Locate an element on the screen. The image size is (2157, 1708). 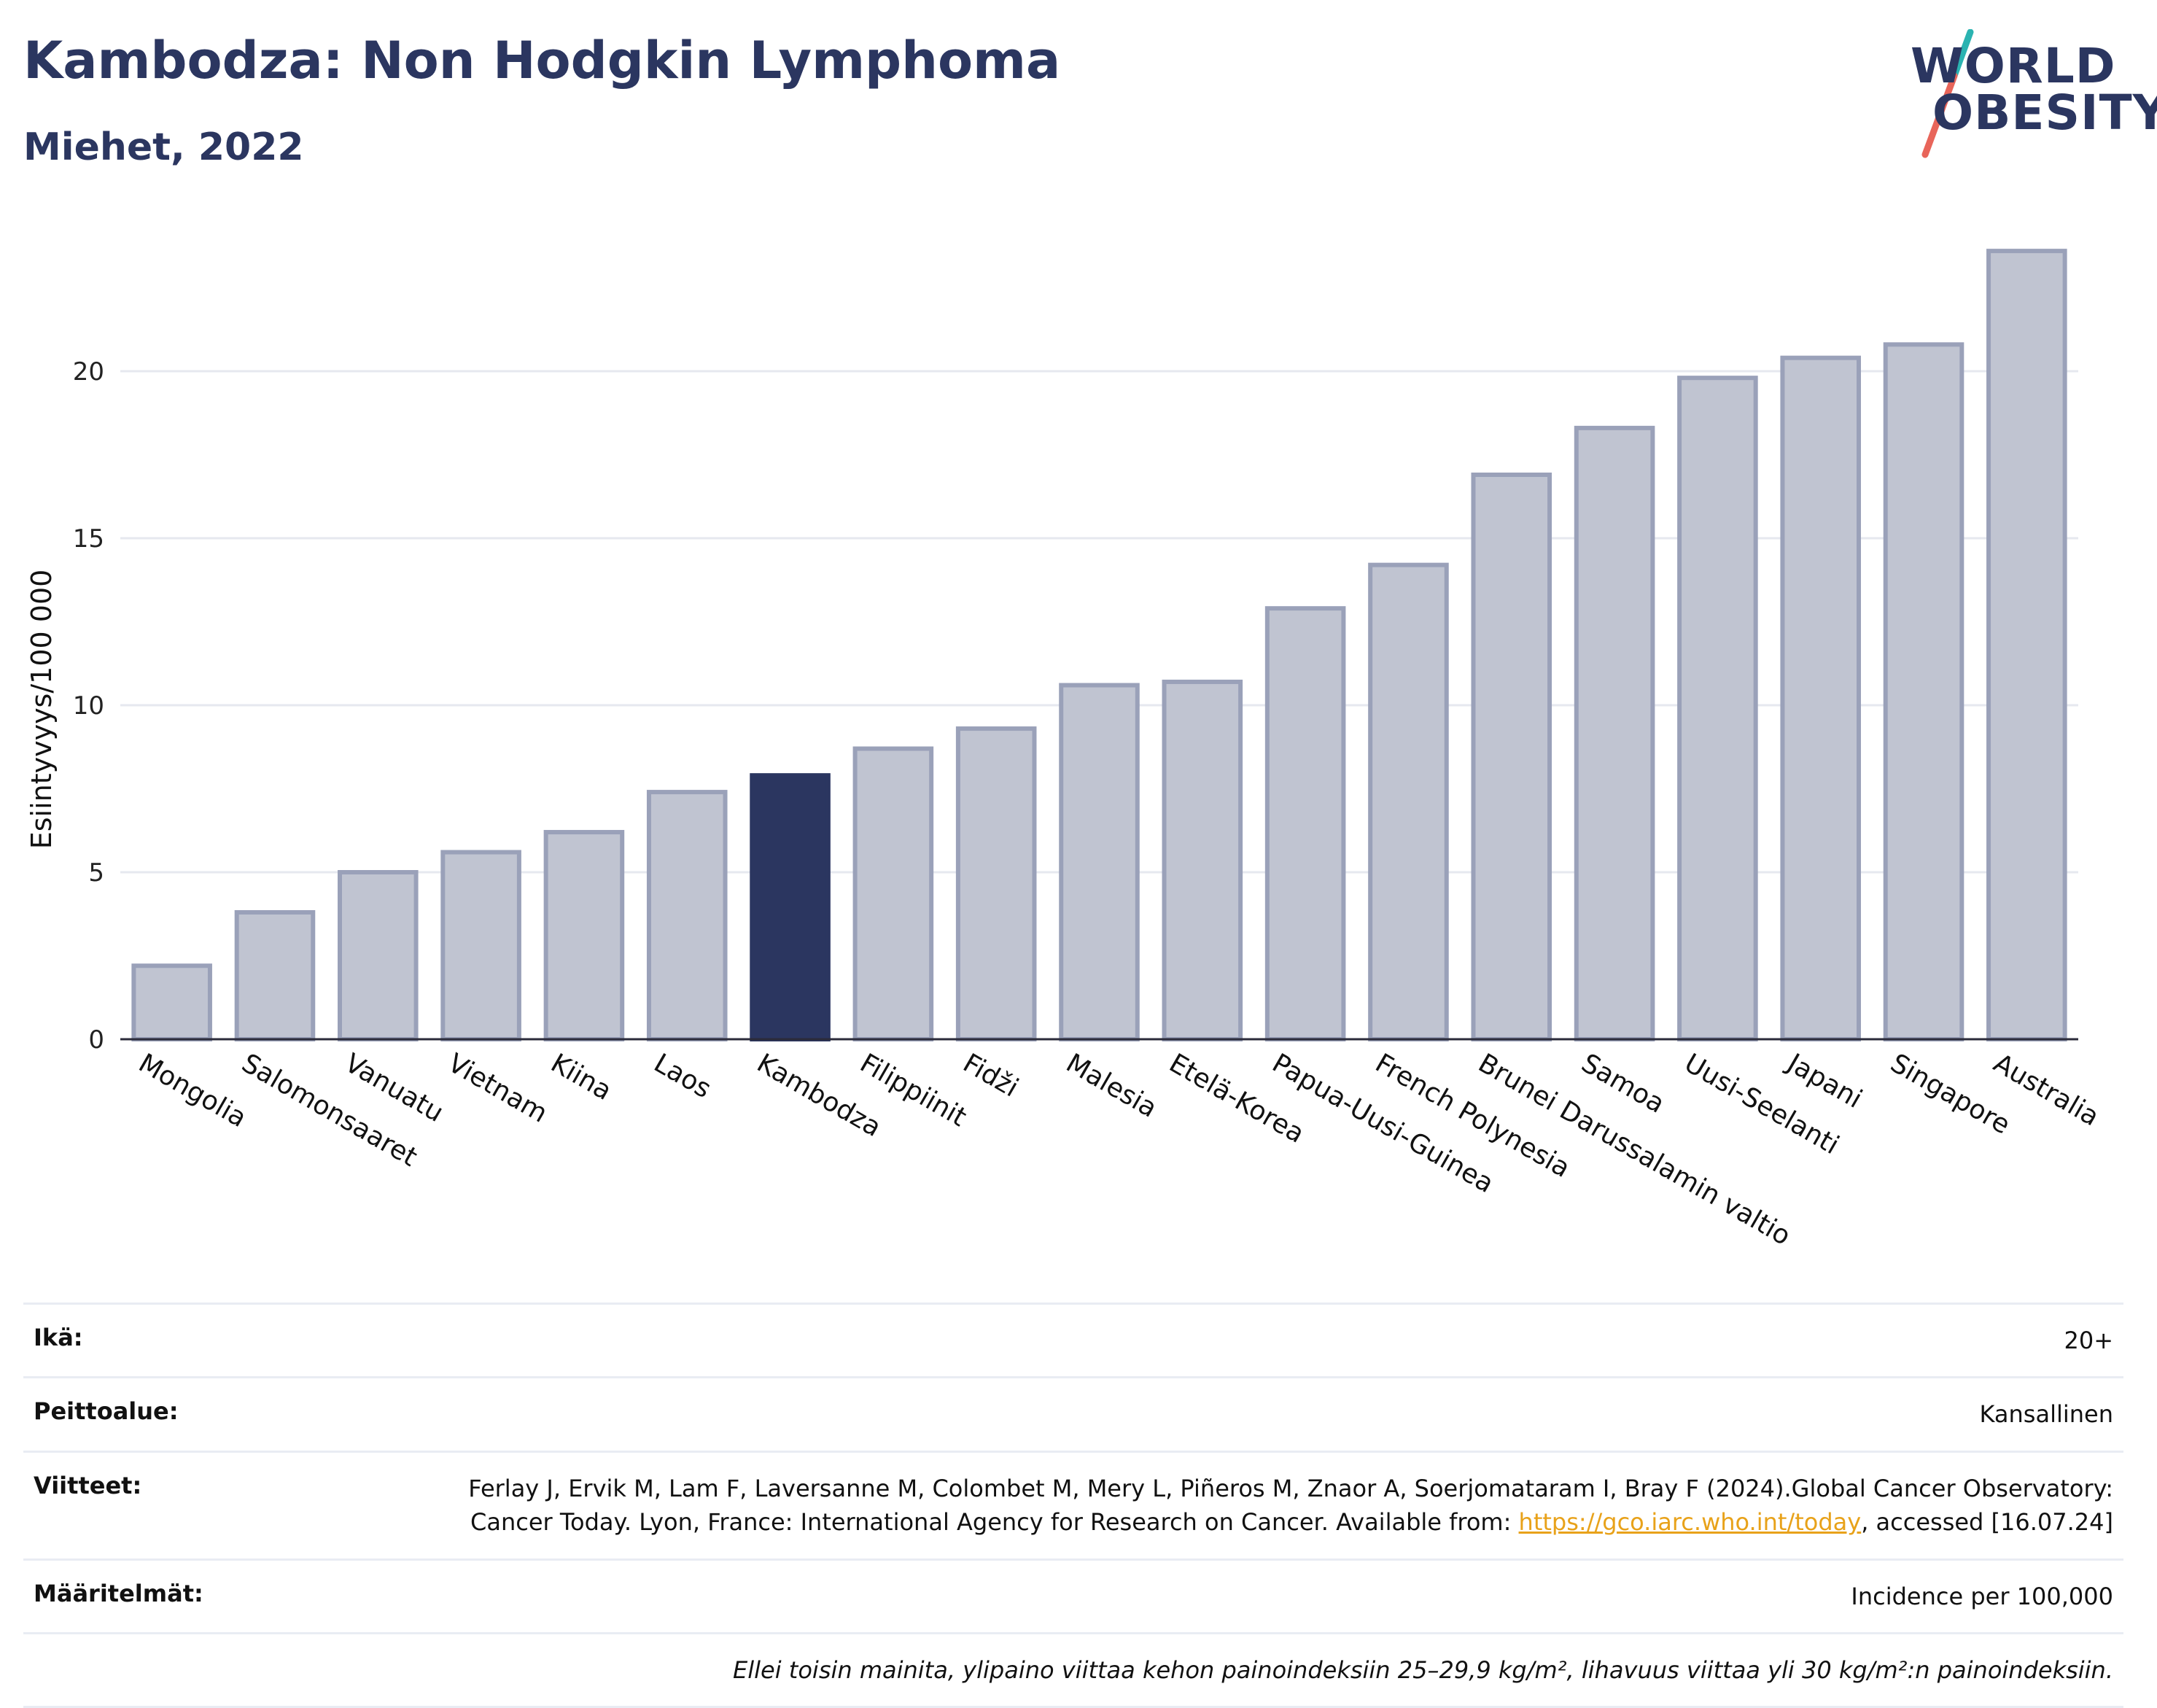
bar-vanuatu is located at coordinates (378, 955).